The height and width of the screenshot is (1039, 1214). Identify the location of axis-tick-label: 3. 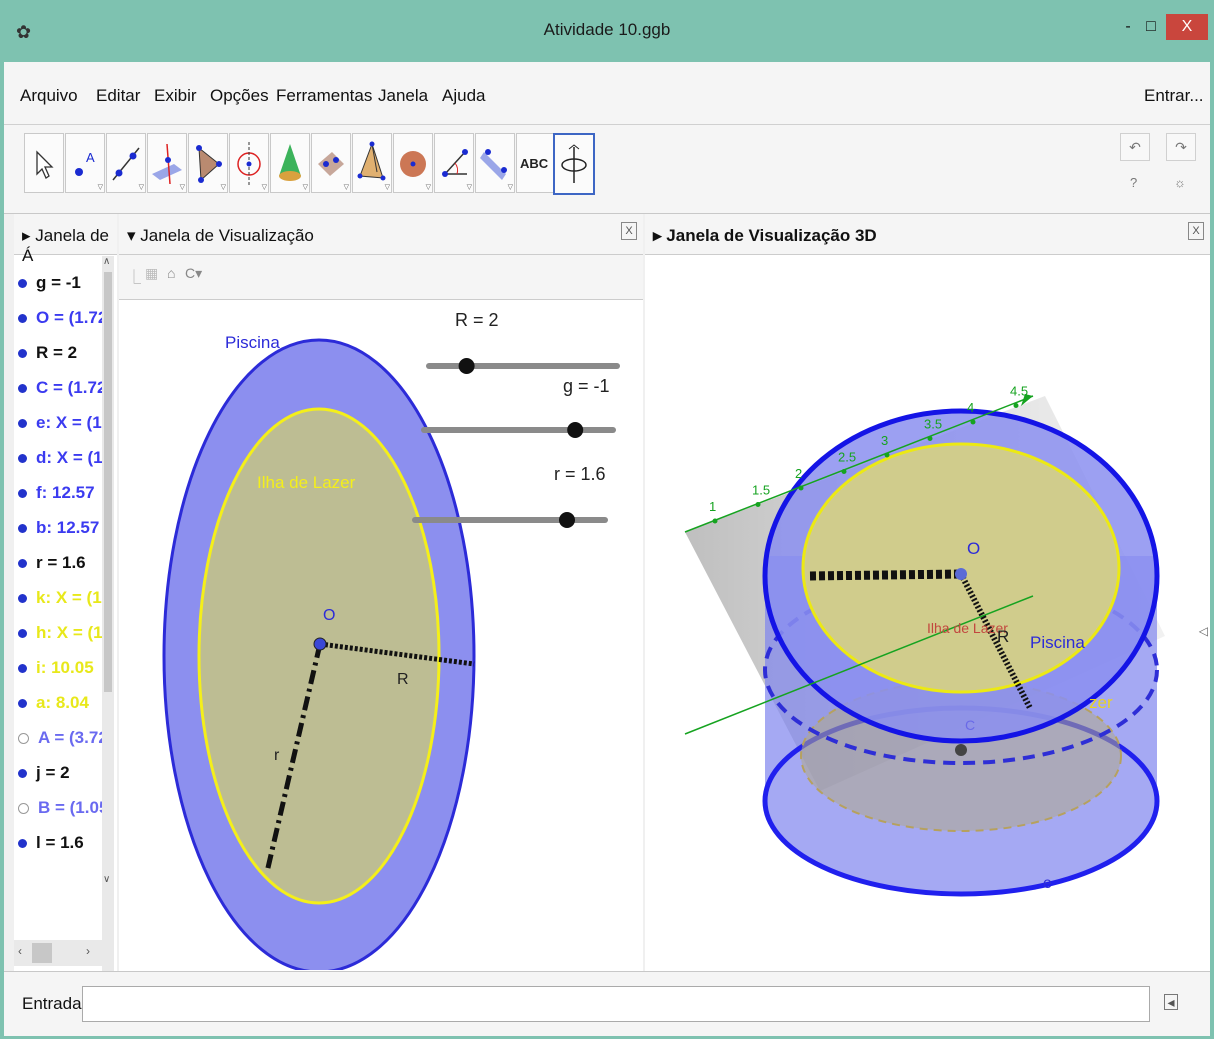
(884, 440).